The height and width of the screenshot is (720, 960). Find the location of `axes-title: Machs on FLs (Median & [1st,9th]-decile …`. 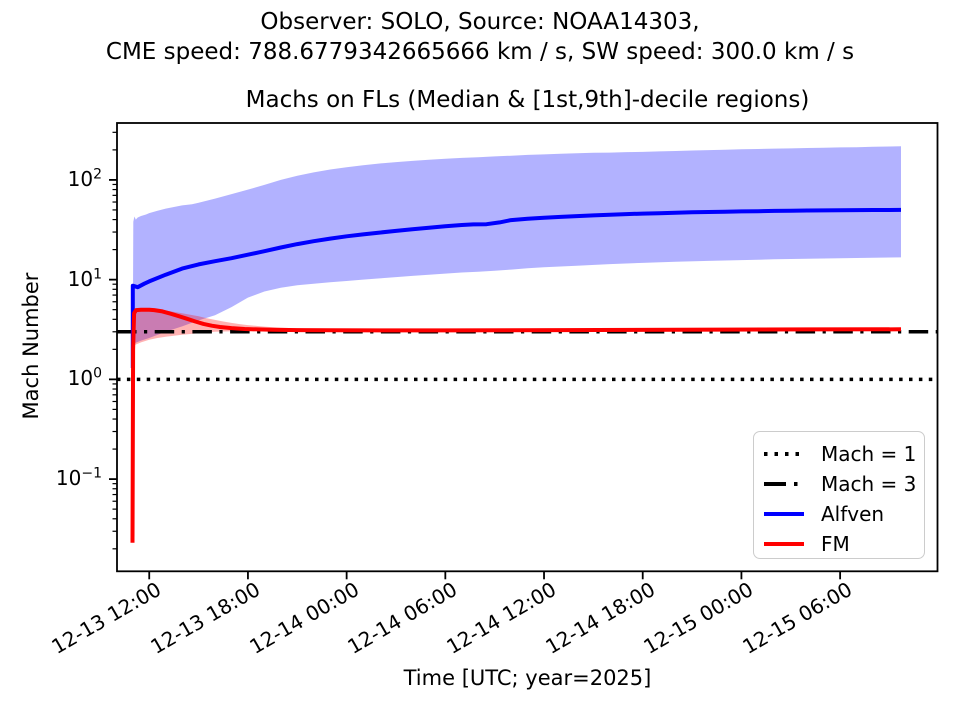

axes-title: Machs on FLs (Median & [1st,9th]-decile … is located at coordinates (527, 100).